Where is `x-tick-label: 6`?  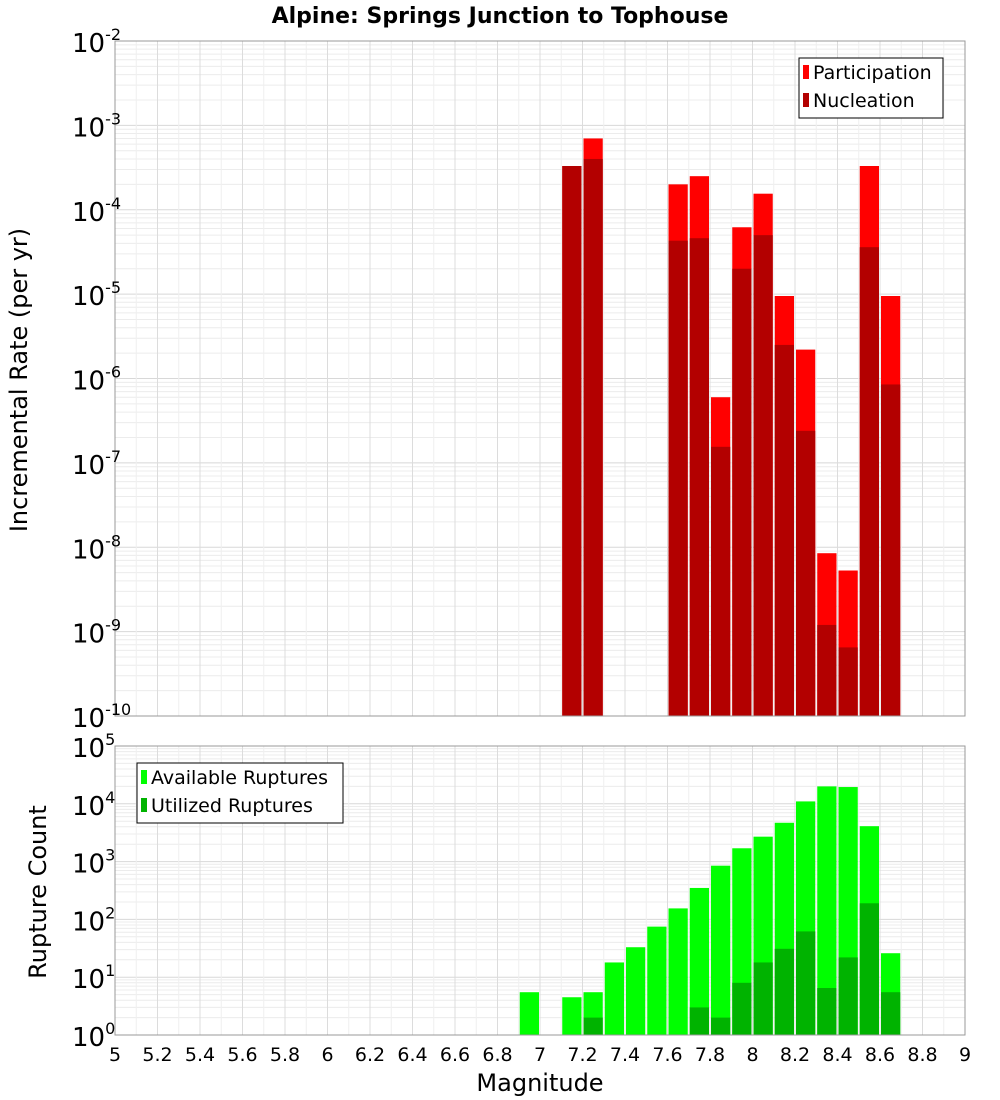
x-tick-label: 6 is located at coordinates (327, 1055).